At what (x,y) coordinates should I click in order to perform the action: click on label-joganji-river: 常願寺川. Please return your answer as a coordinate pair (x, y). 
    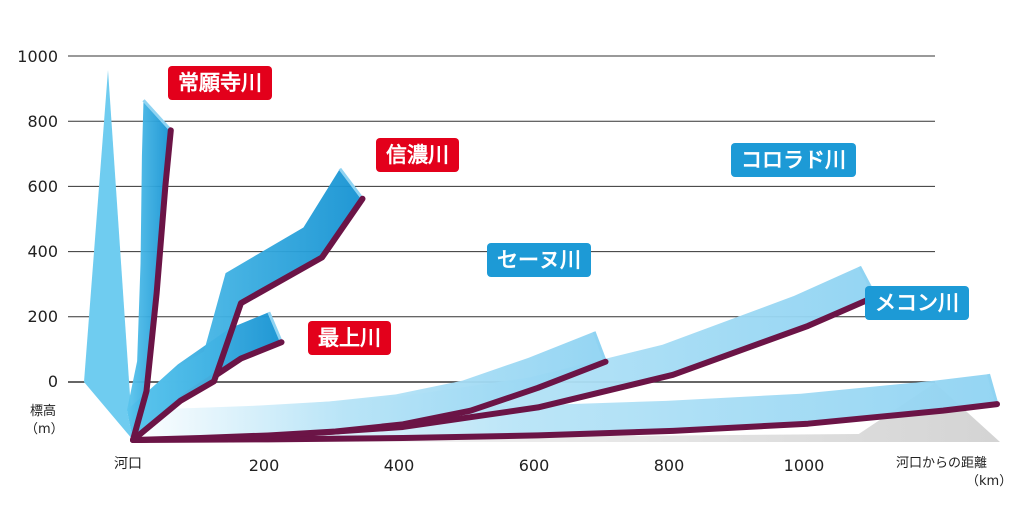
    Looking at the image, I should click on (220, 83).